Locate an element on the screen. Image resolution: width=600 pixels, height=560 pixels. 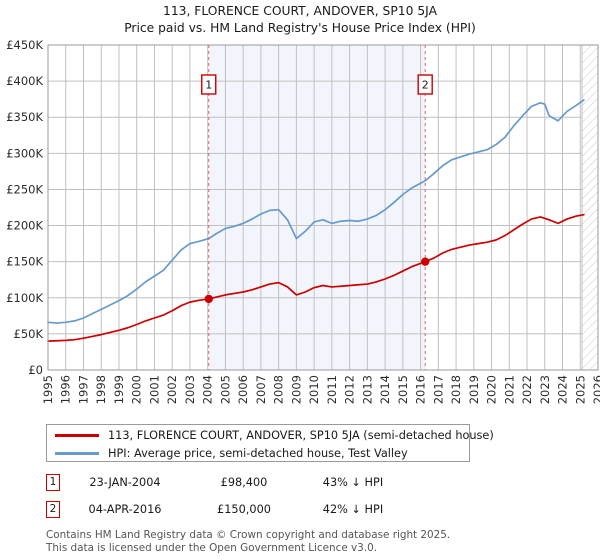
svg-text: £450K is located at coordinates (24, 45).